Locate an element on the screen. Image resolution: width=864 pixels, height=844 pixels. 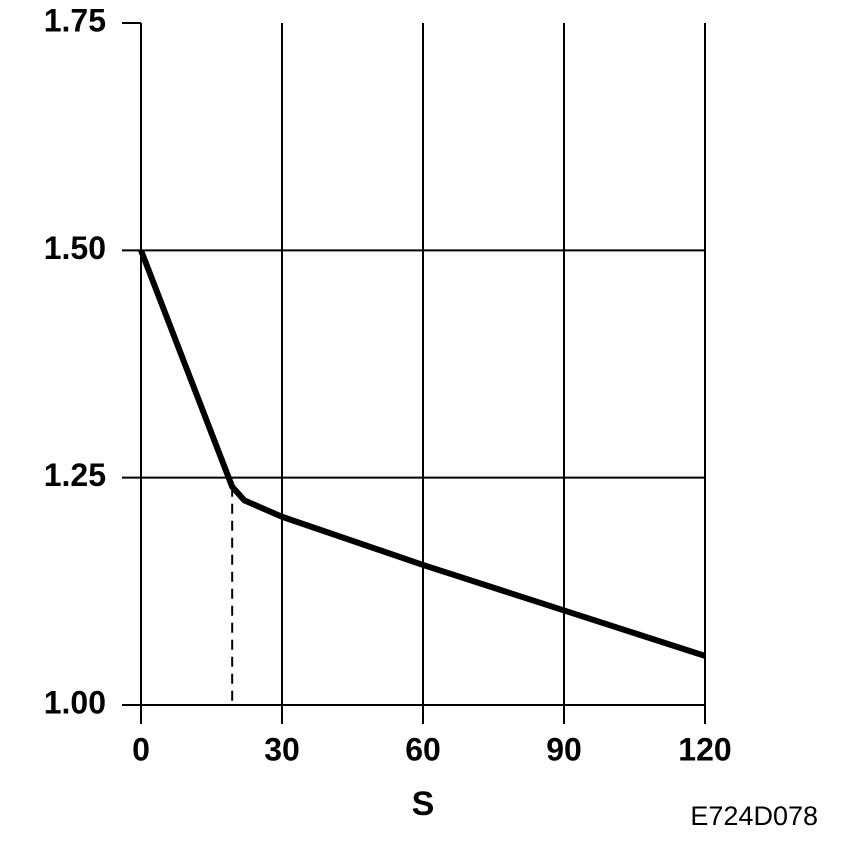
y-tick-label: 1.50 is located at coordinates (75, 248).